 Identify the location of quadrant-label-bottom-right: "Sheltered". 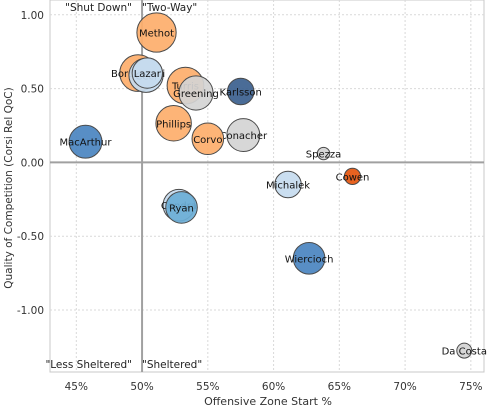
(172, 365).